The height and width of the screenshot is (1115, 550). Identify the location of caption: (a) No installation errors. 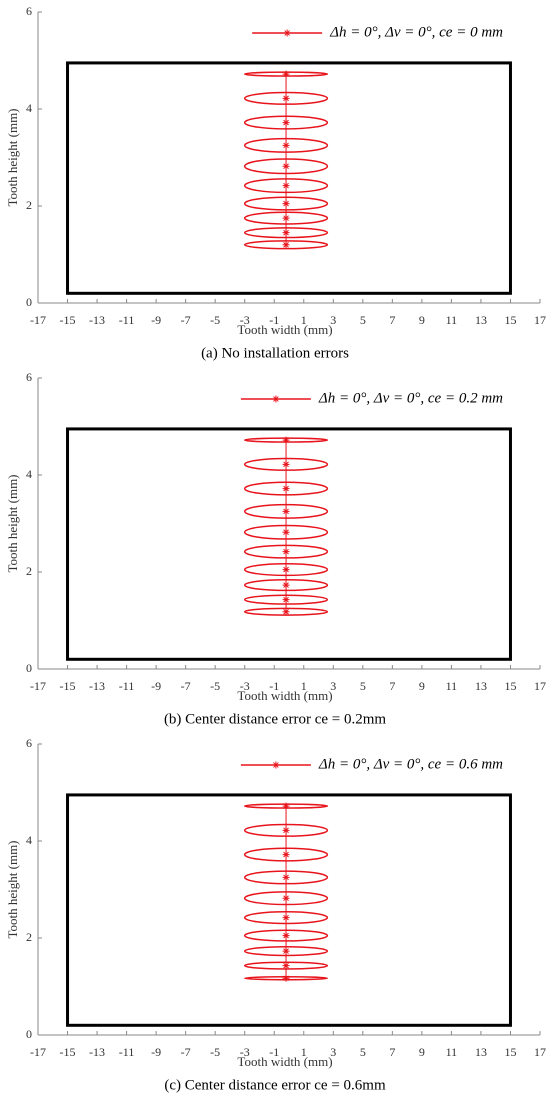
(275, 353).